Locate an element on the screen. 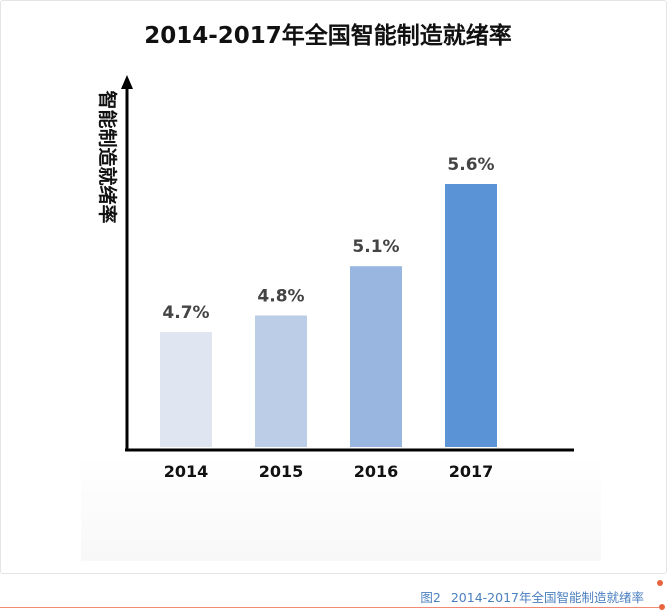 The image size is (669, 616). bar-2014 is located at coordinates (186, 389).